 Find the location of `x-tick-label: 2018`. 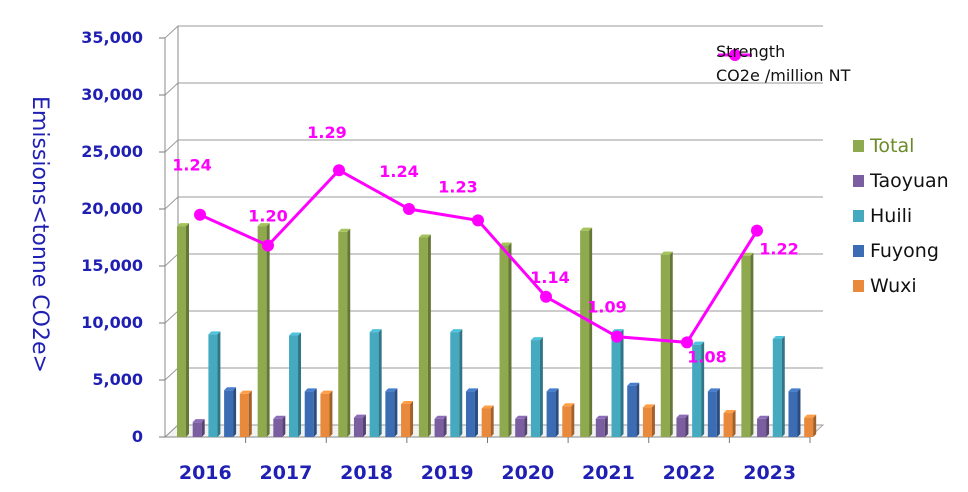

x-tick-label: 2018 is located at coordinates (366, 473).